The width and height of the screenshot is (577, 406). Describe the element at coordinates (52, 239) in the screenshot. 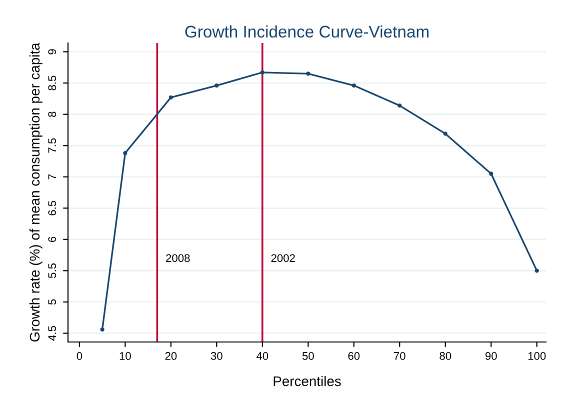

I see `y-tick-label: 6` at that location.